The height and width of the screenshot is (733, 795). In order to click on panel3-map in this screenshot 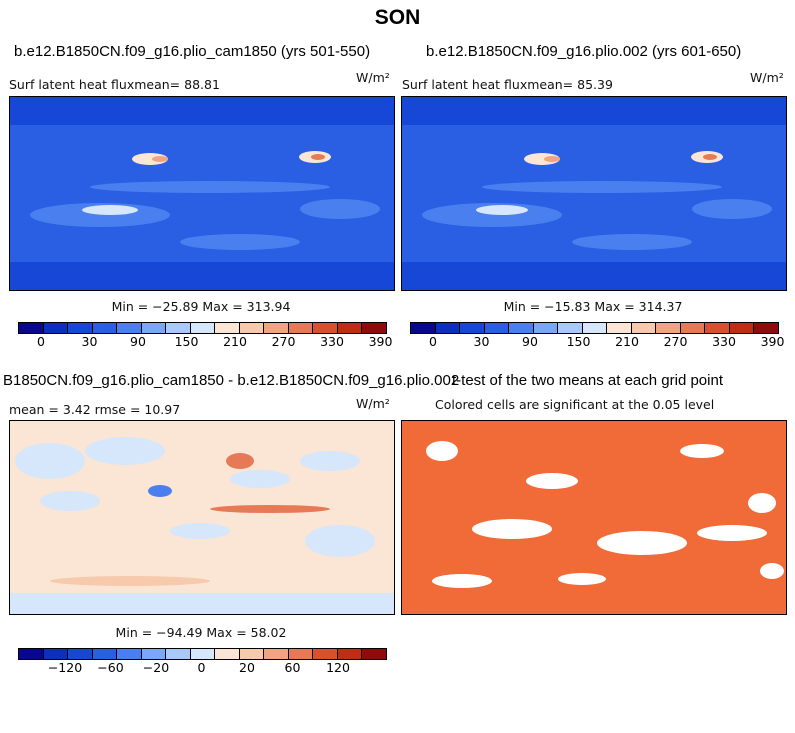, I will do `click(202, 517)`.